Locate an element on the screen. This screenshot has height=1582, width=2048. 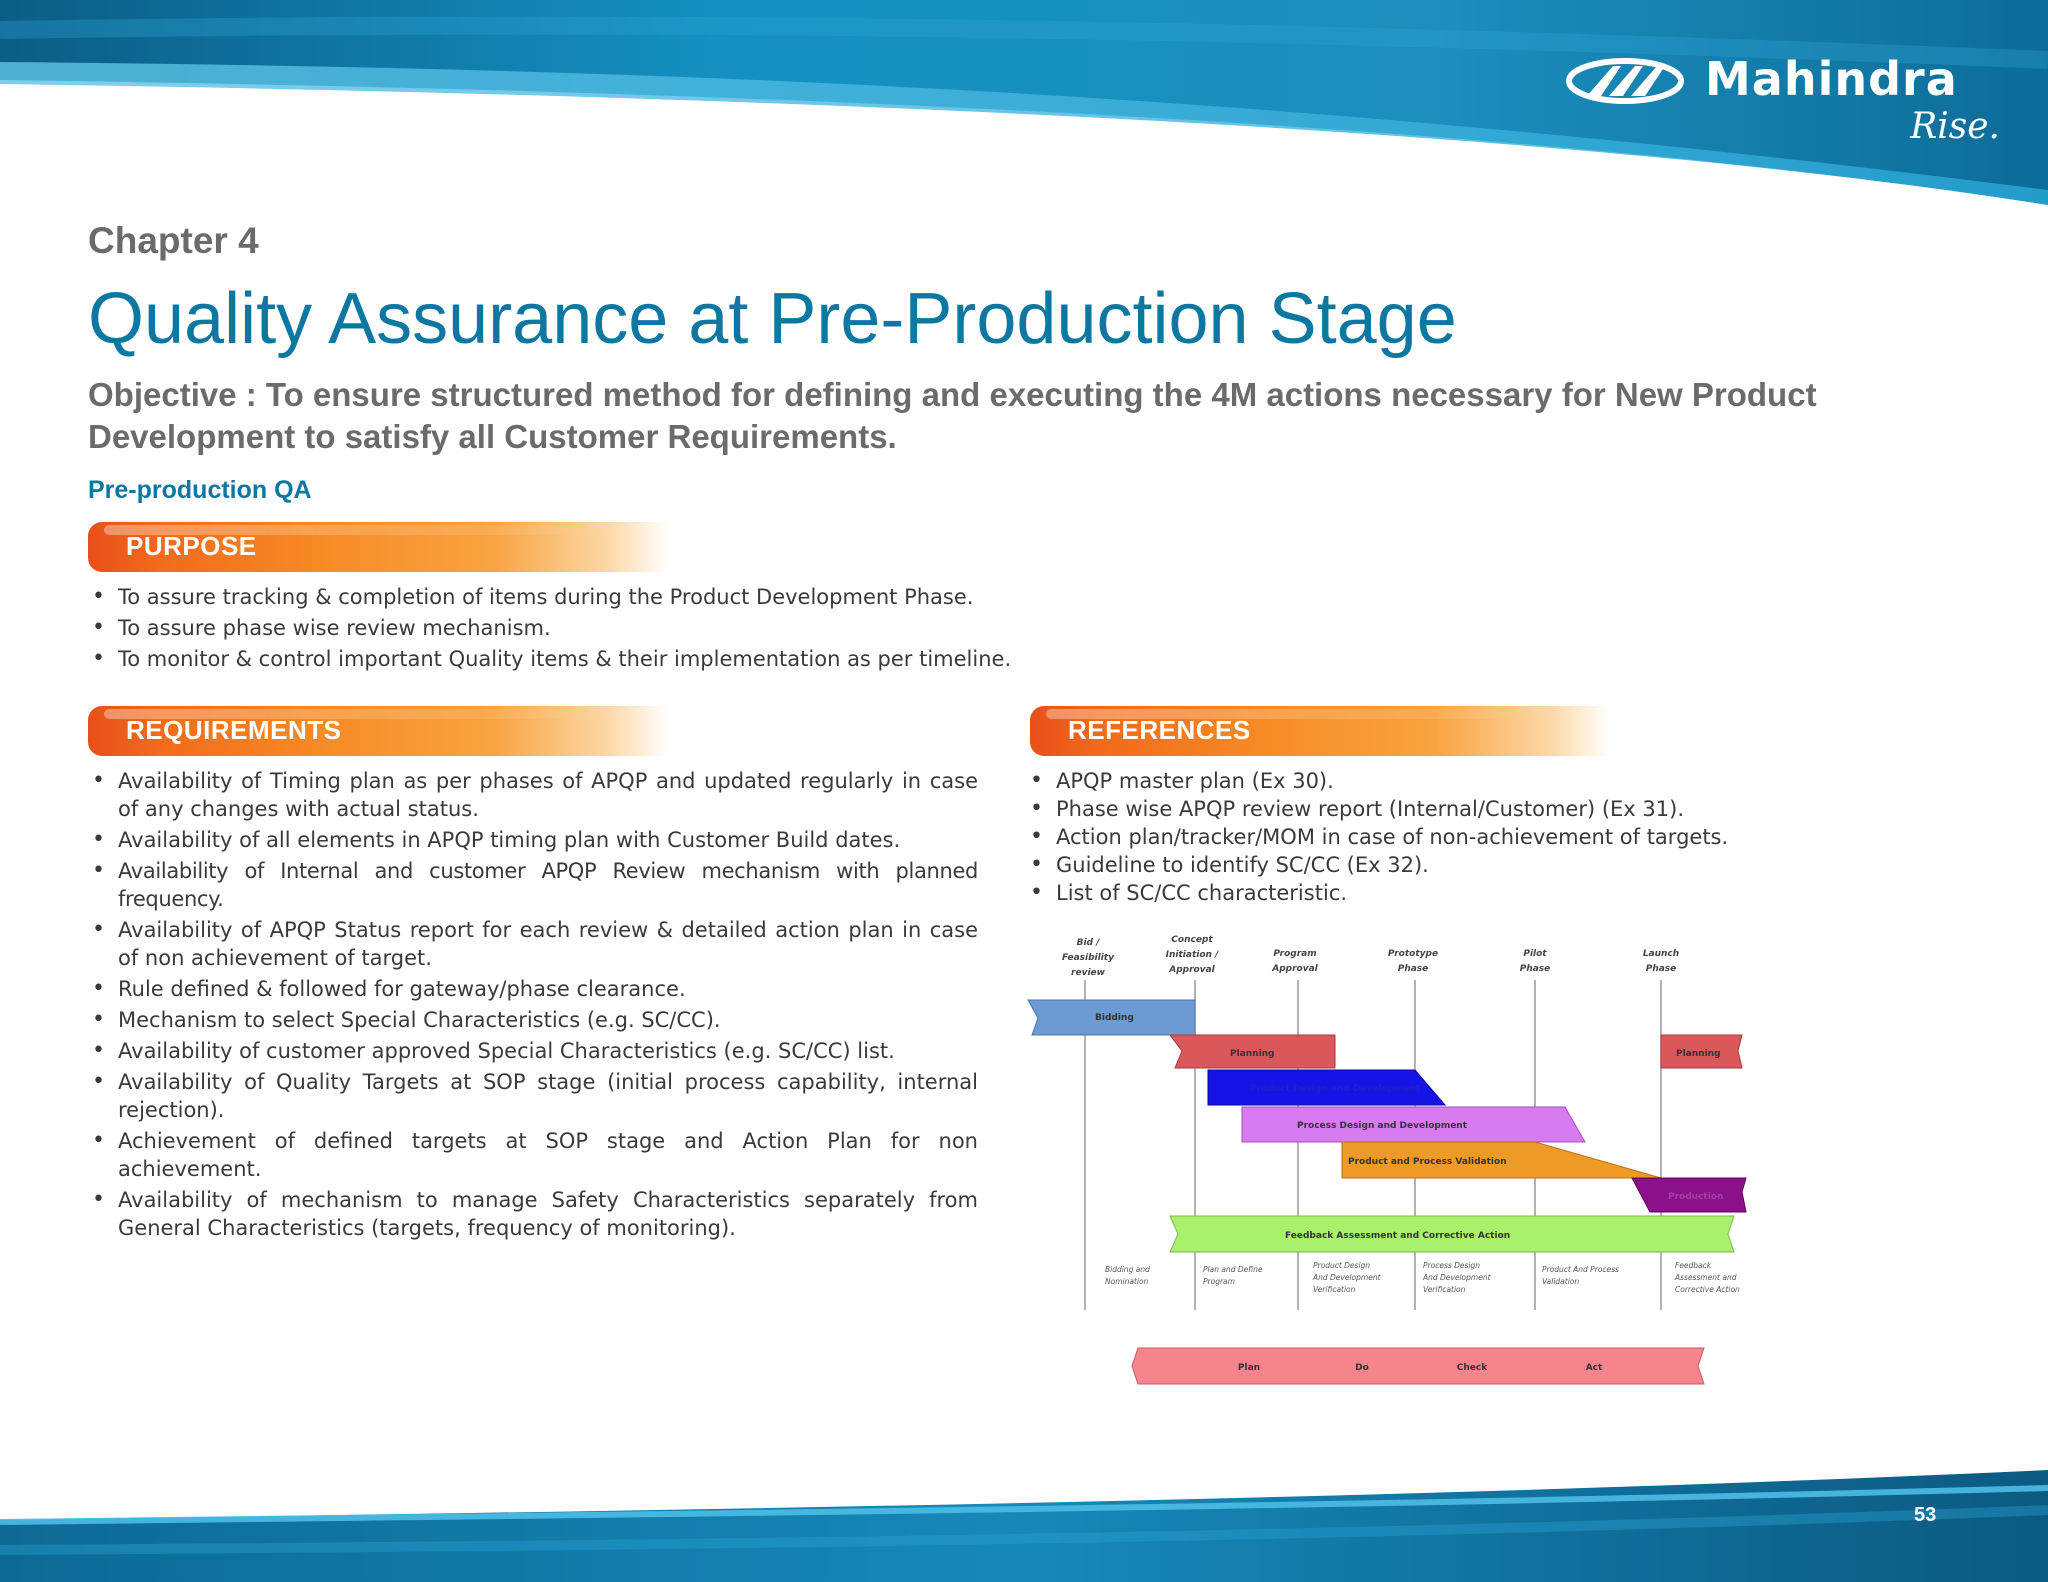
pdca-act: Act is located at coordinates (1594, 1368).